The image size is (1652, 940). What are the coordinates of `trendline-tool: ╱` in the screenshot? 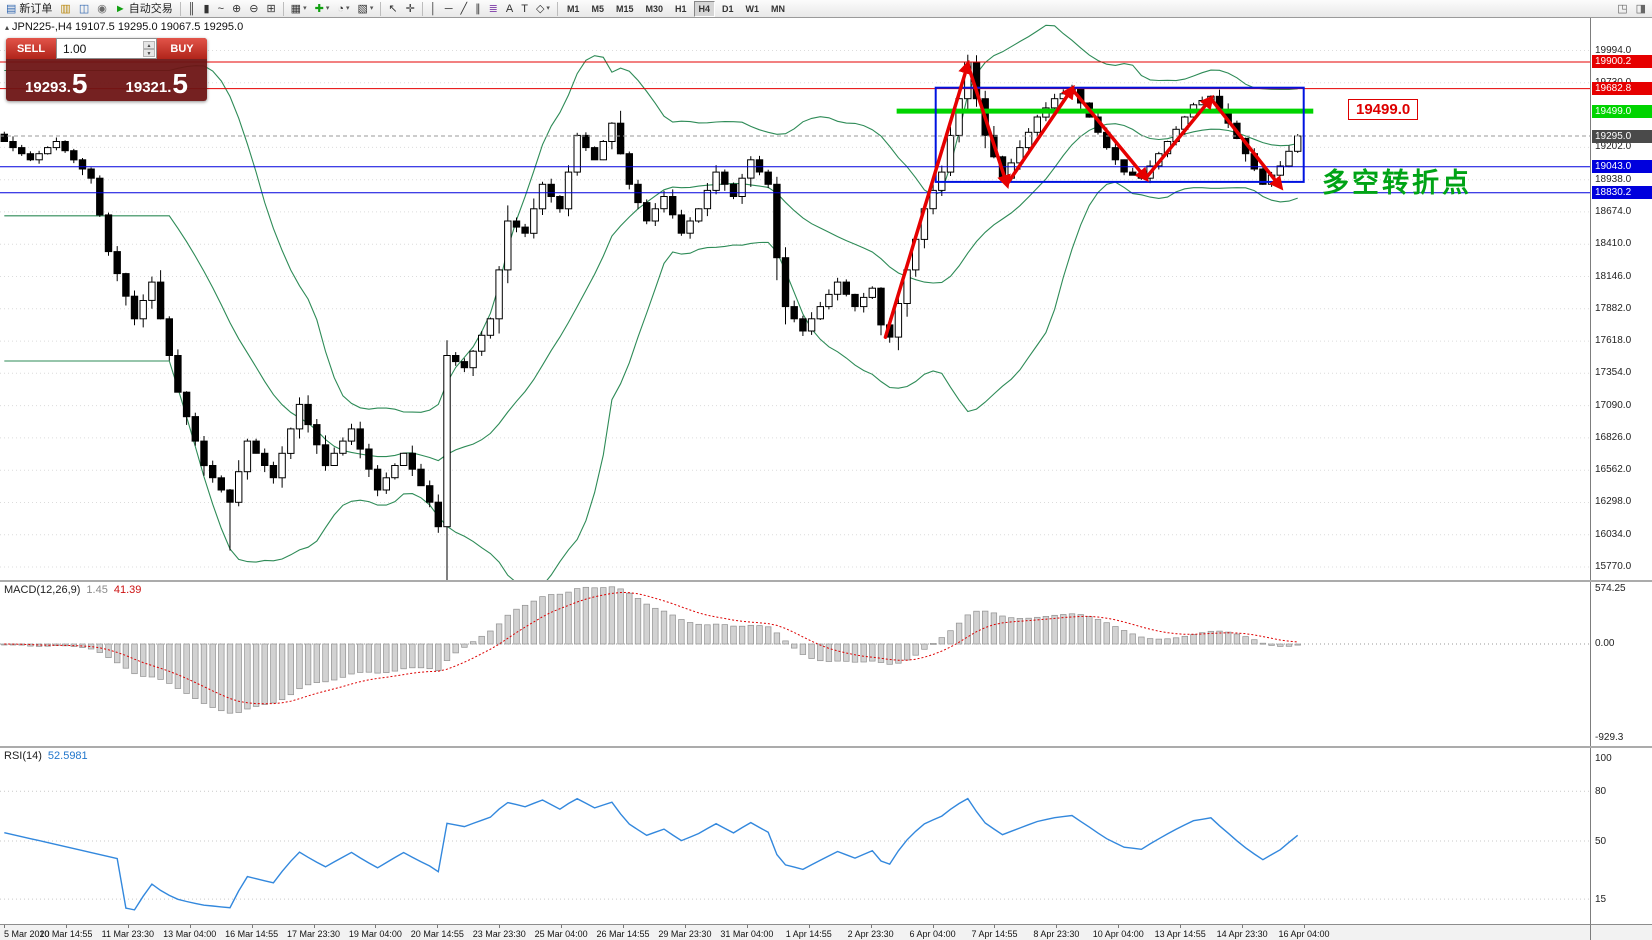 It's located at (464, 9).